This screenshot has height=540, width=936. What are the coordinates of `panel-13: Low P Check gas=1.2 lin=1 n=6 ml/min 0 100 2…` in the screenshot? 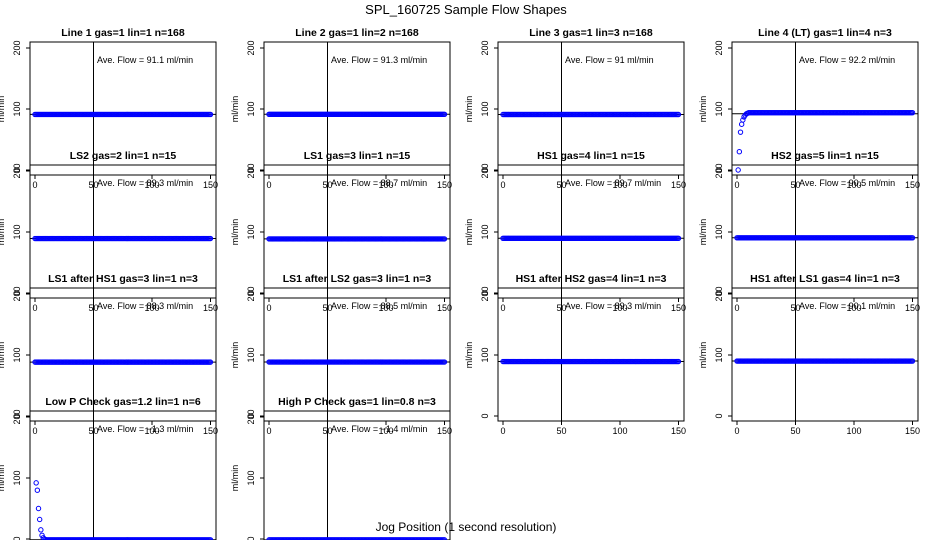 It's located at (108, 468).